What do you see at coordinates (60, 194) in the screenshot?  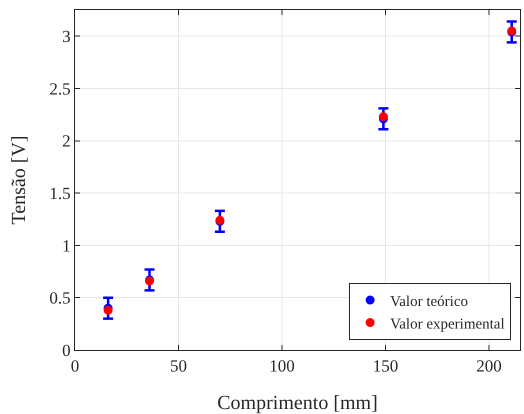 I see `y-tick-label: 1.5` at bounding box center [60, 194].